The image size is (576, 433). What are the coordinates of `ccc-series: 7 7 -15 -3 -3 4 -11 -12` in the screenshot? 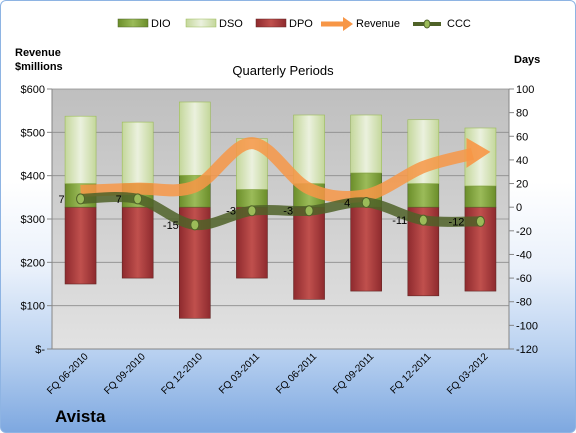 It's located at (271, 212).